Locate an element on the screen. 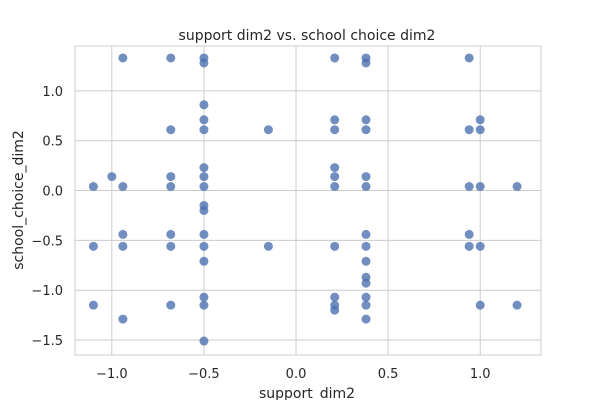 Image resolution: width=600 pixels, height=400 pixels. x-tick-label: 1.0 is located at coordinates (480, 374).